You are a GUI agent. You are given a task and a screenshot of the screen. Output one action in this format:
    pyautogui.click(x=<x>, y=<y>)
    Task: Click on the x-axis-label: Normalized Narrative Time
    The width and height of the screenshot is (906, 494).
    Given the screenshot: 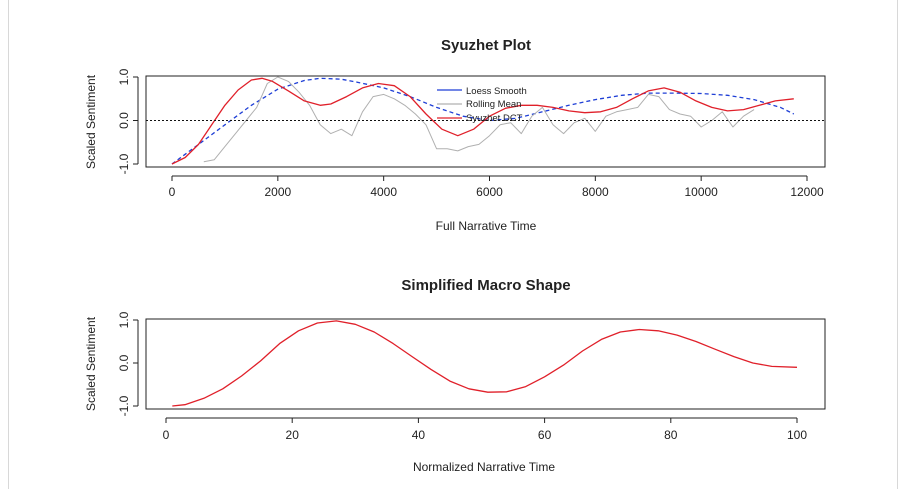 What is the action you would take?
    pyautogui.click(x=484, y=467)
    